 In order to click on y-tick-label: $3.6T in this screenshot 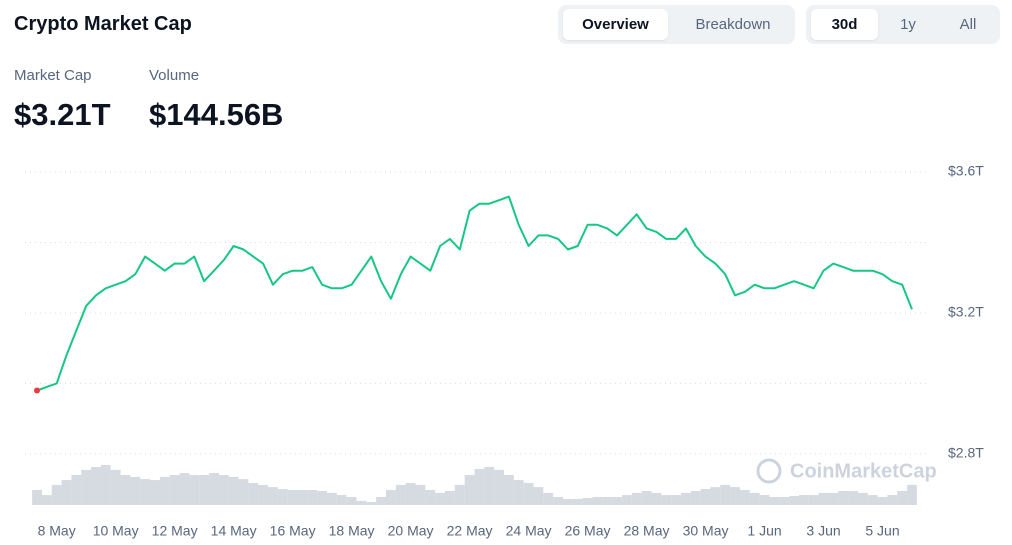, I will do `click(966, 171)`.